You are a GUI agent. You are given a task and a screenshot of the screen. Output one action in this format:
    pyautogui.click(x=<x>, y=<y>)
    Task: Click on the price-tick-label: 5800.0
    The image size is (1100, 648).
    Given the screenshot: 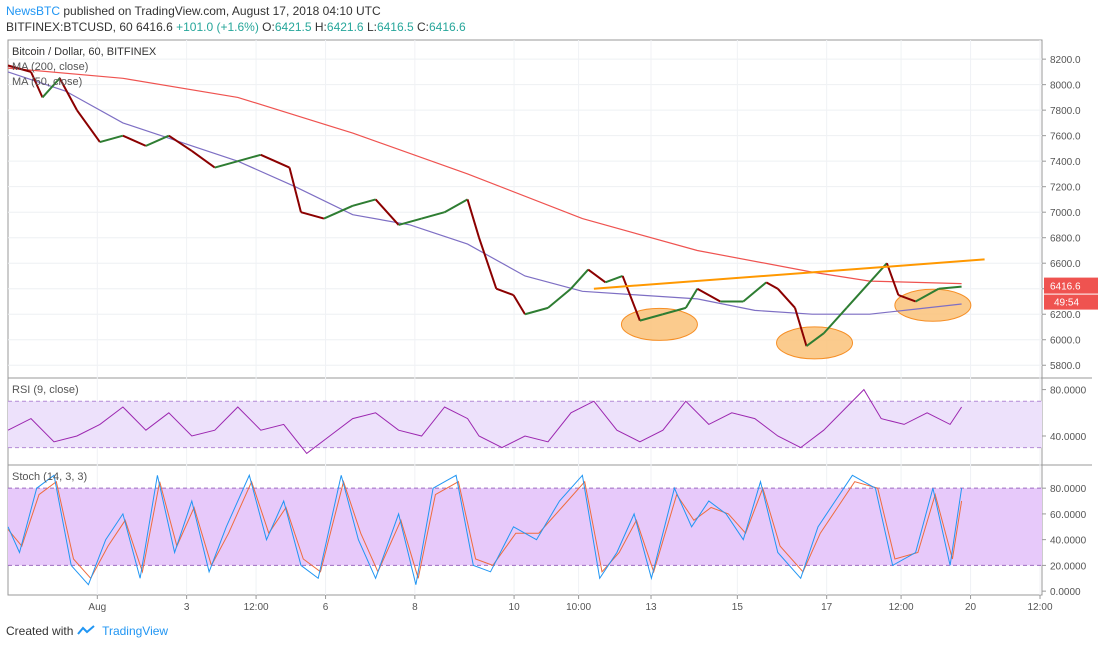 What is the action you would take?
    pyautogui.click(x=1065, y=366)
    